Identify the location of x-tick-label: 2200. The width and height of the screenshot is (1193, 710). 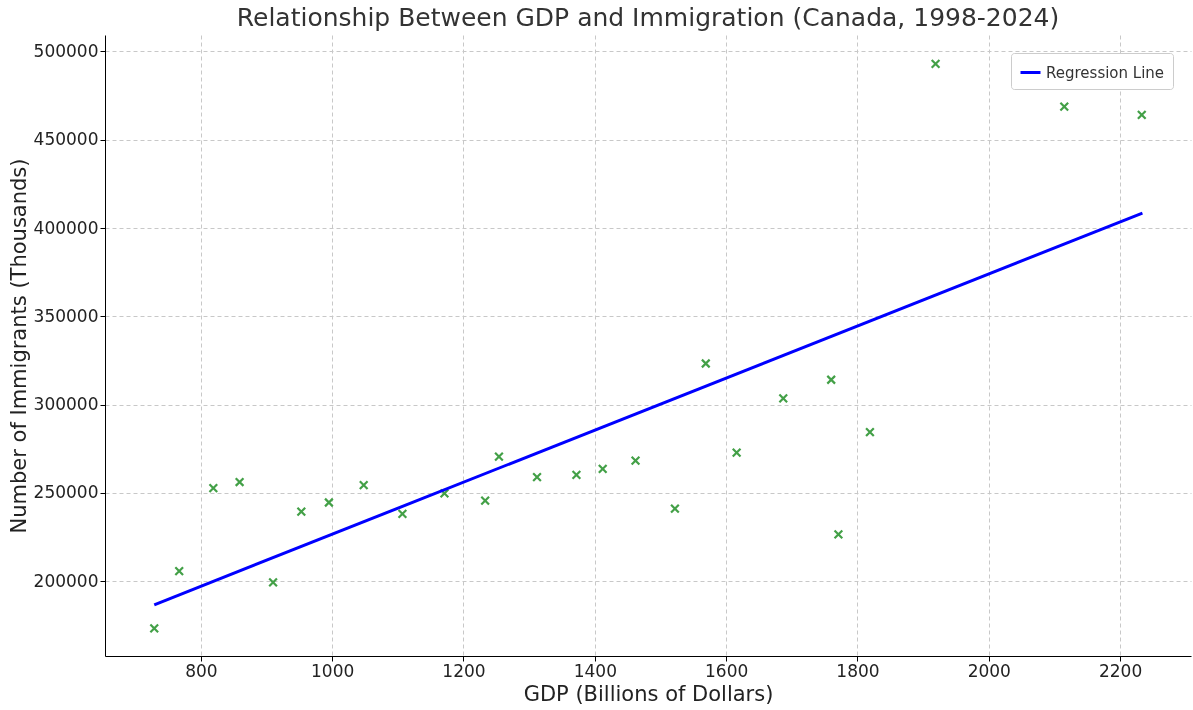
(1120, 670).